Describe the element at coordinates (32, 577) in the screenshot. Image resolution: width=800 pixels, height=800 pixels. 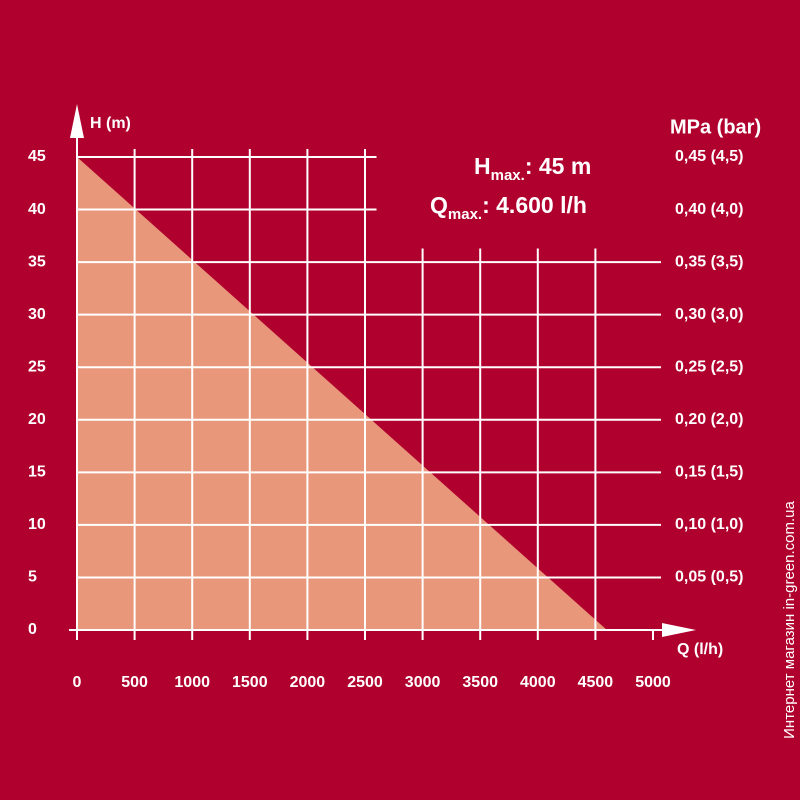
I see `y-tick-label: 5` at that location.